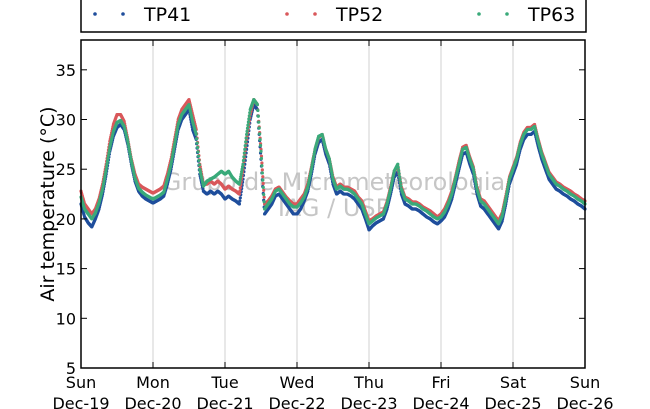 This screenshot has height=409, width=650. What do you see at coordinates (359, 15) in the screenshot?
I see `legend-label-TP52: TP52` at bounding box center [359, 15].